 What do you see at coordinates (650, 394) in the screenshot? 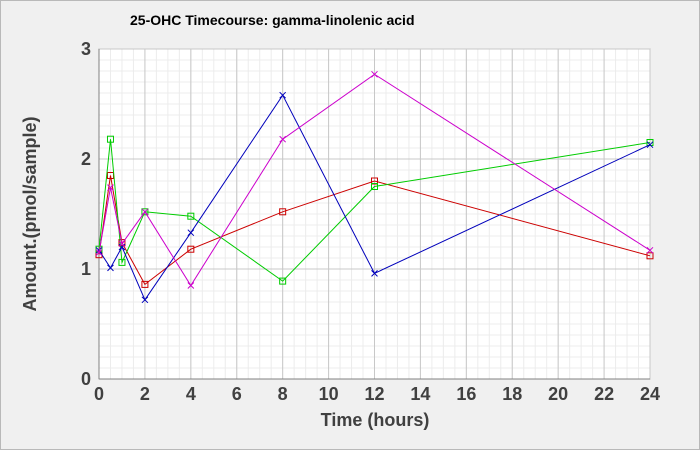
I see `x-tick-label: 24` at bounding box center [650, 394].